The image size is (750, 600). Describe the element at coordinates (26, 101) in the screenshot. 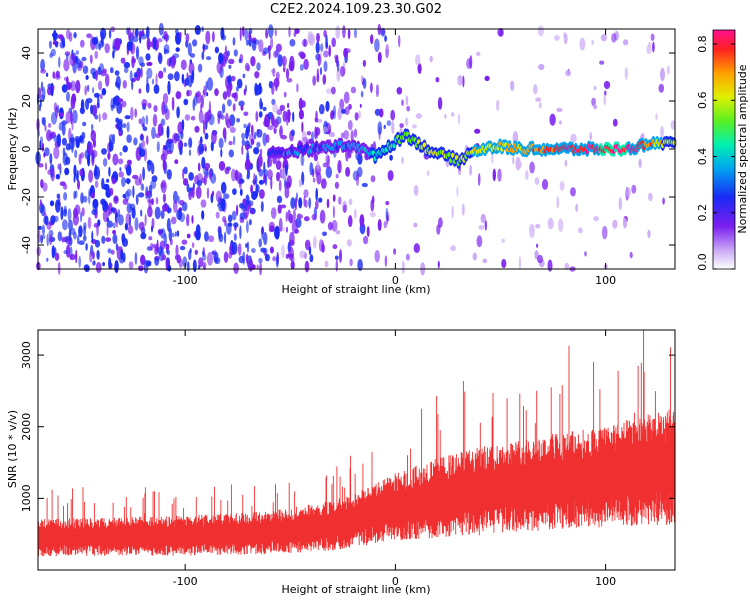

I see `y-tick-label: 20` at that location.